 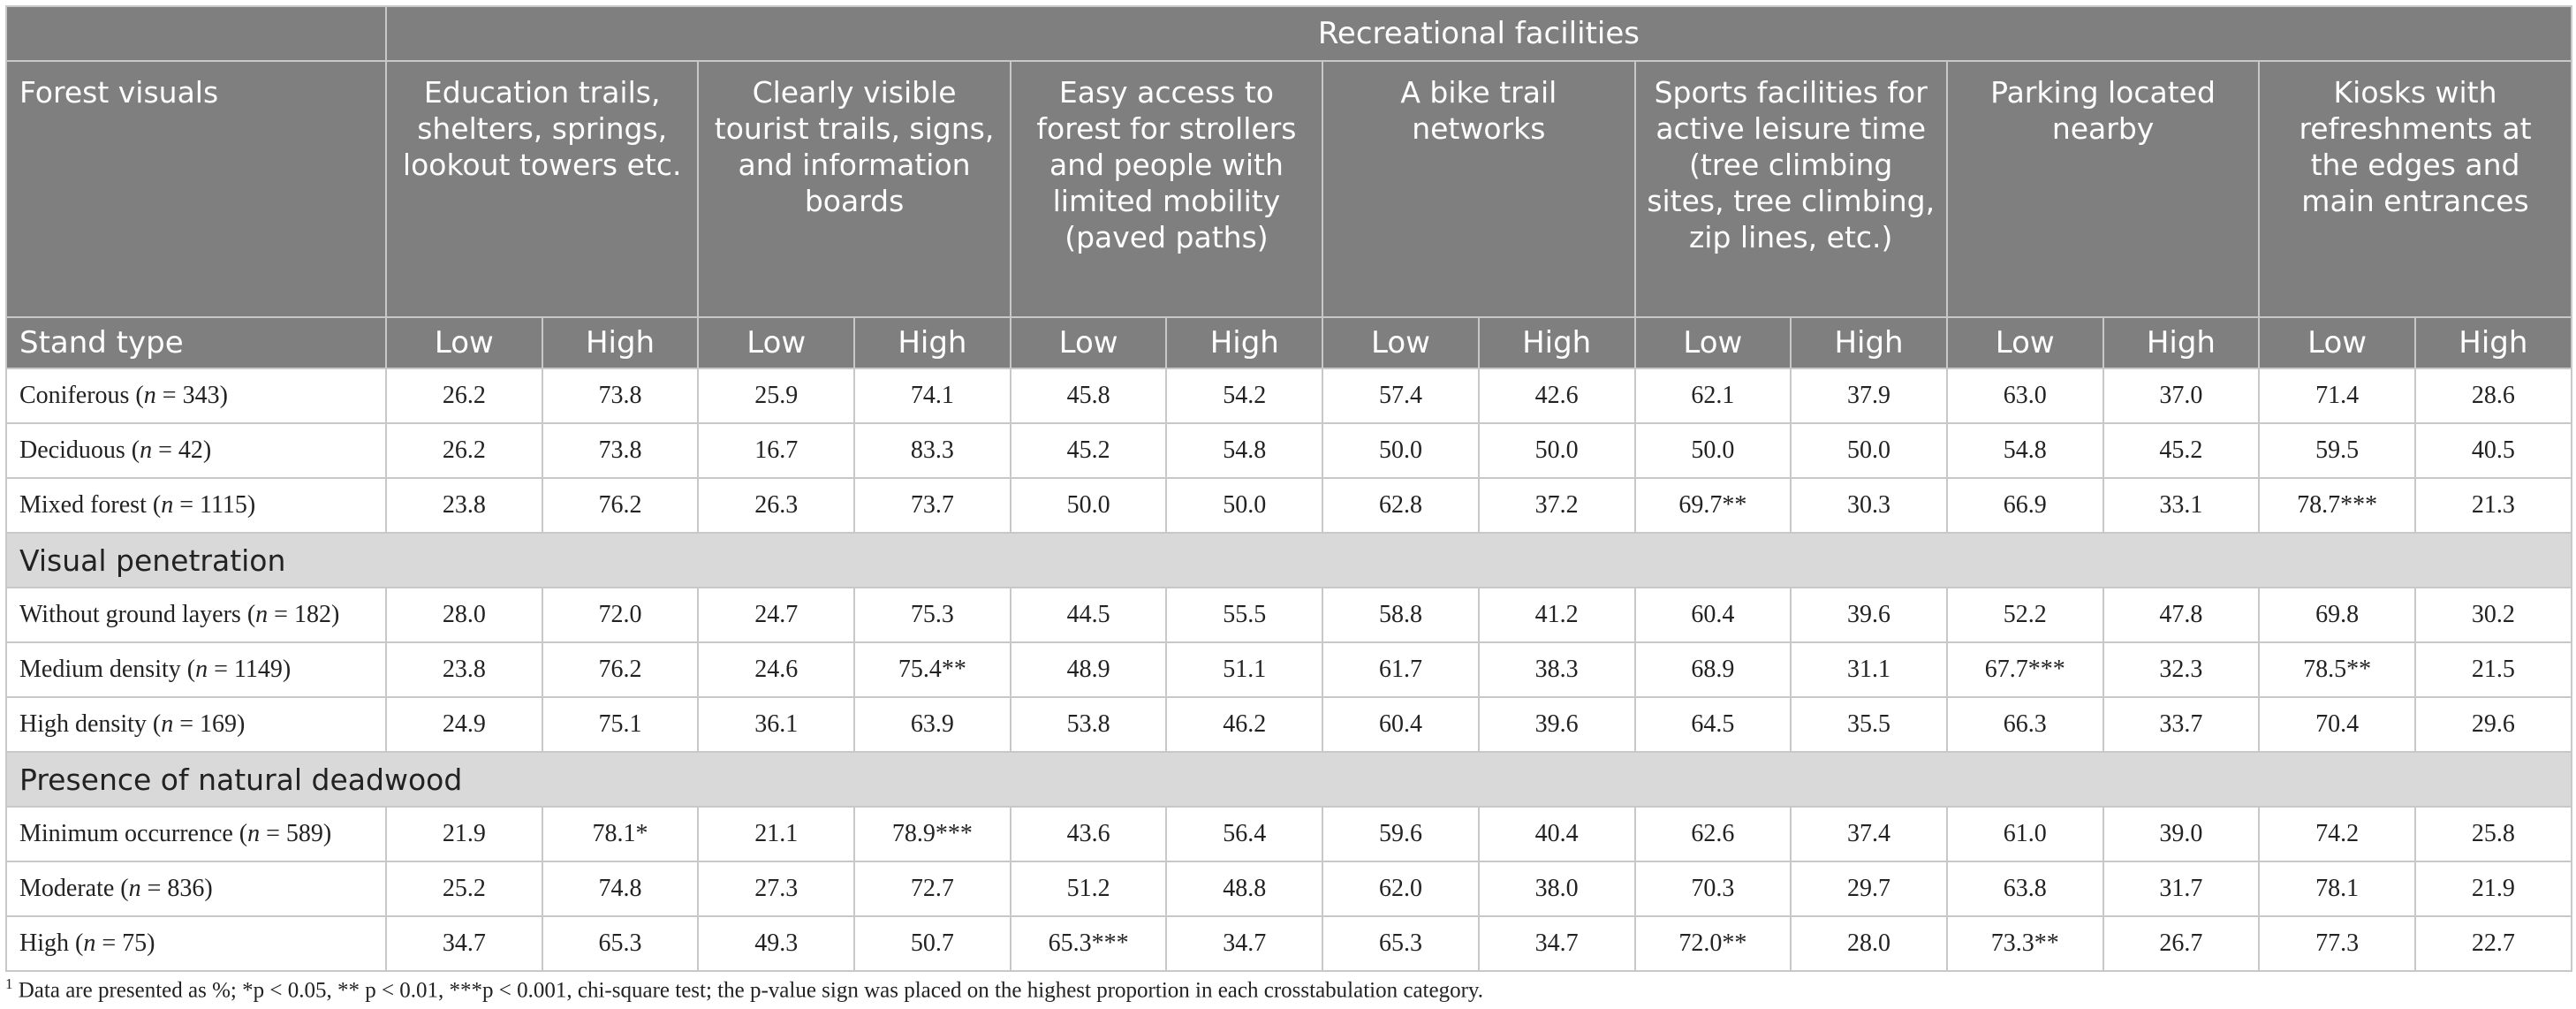 What do you see at coordinates (1288, 560) in the screenshot?
I see `section-title: Visual penetration` at bounding box center [1288, 560].